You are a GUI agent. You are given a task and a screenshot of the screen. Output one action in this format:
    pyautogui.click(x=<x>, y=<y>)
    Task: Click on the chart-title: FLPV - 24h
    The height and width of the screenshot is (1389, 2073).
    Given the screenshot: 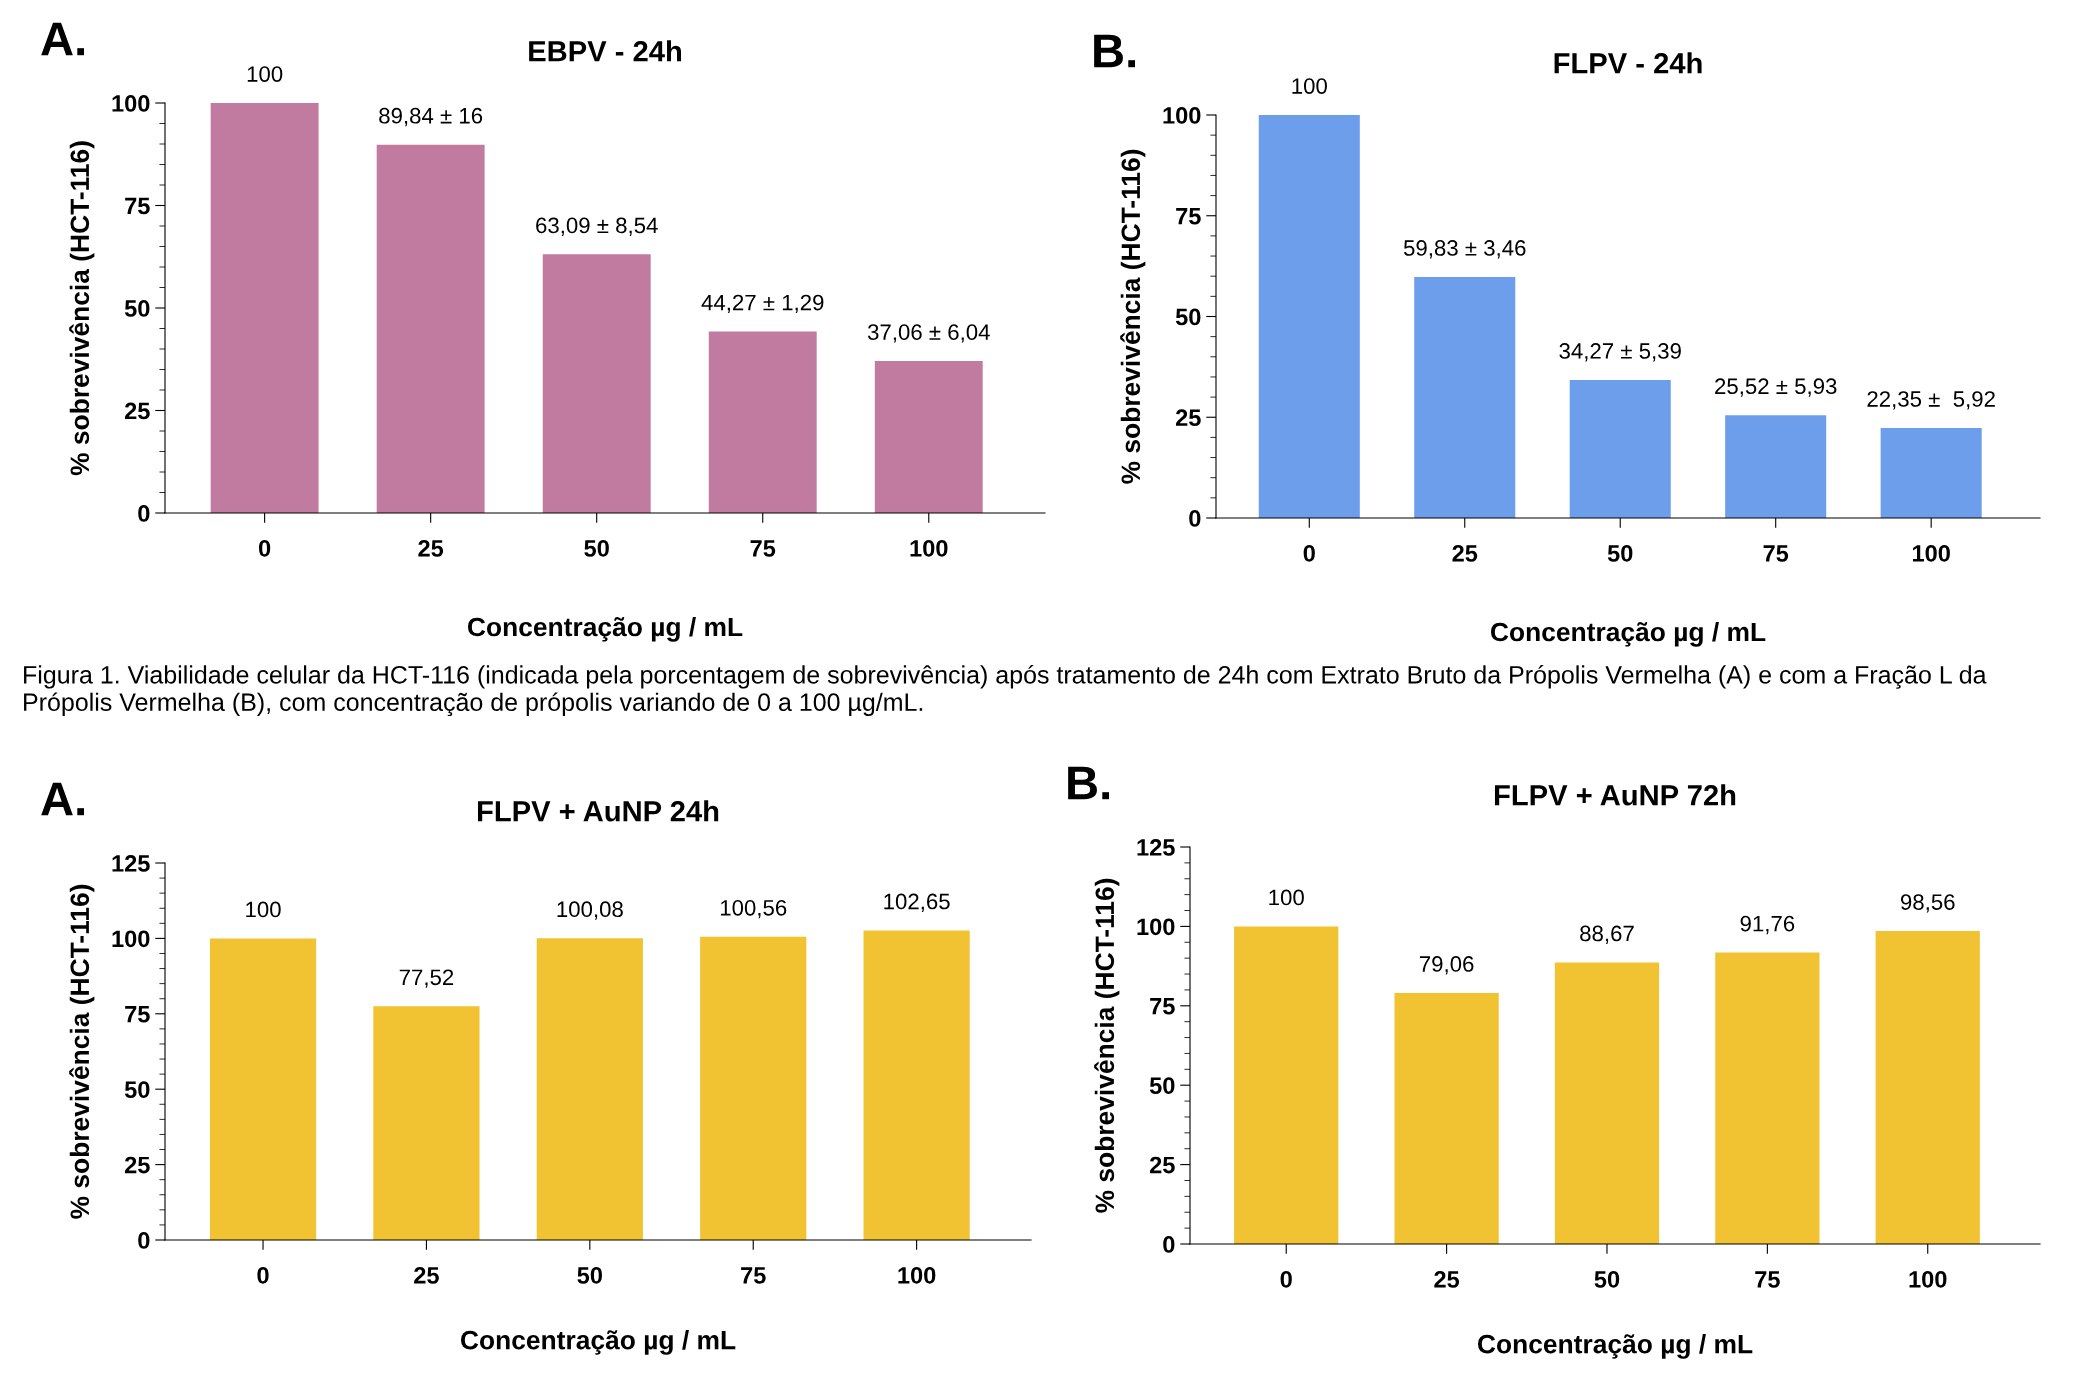 What is the action you would take?
    pyautogui.click(x=1628, y=63)
    